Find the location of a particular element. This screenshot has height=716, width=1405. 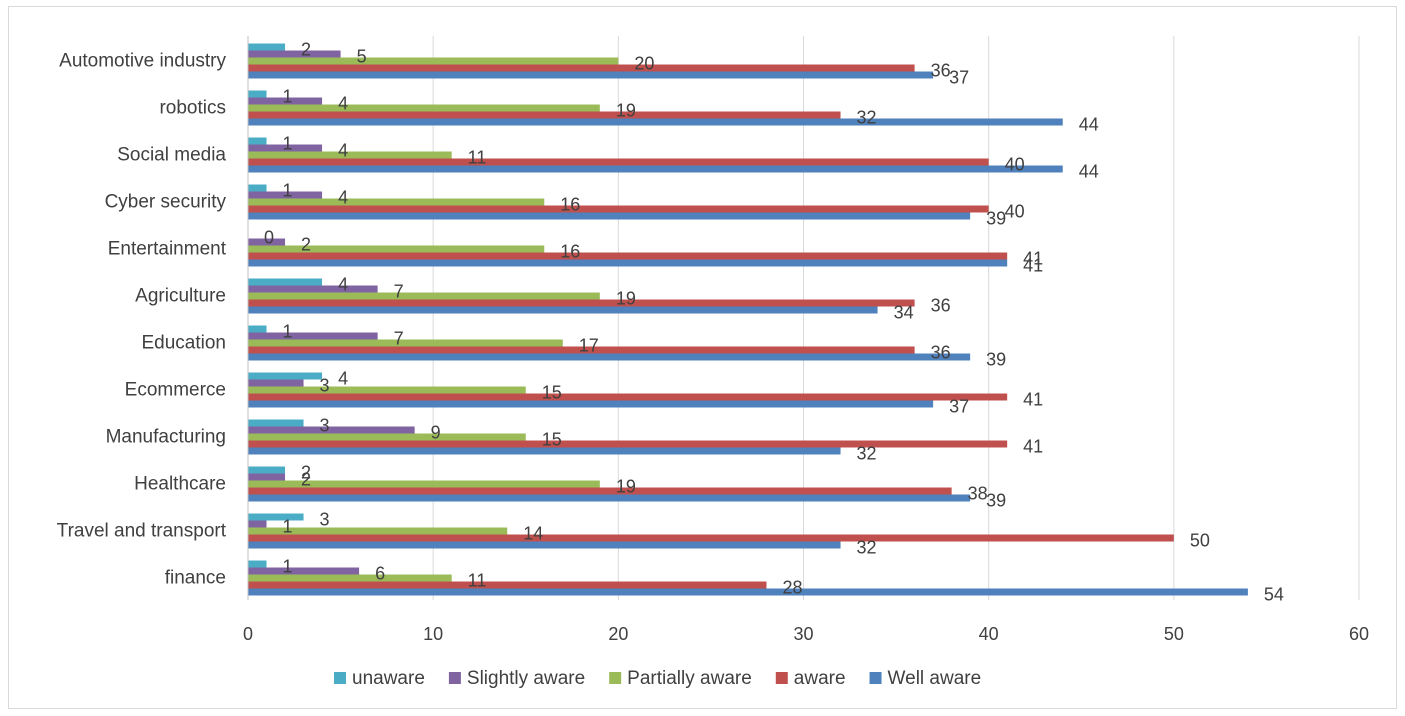

data-label-well-aware-healthcare: 39 is located at coordinates (996, 501).